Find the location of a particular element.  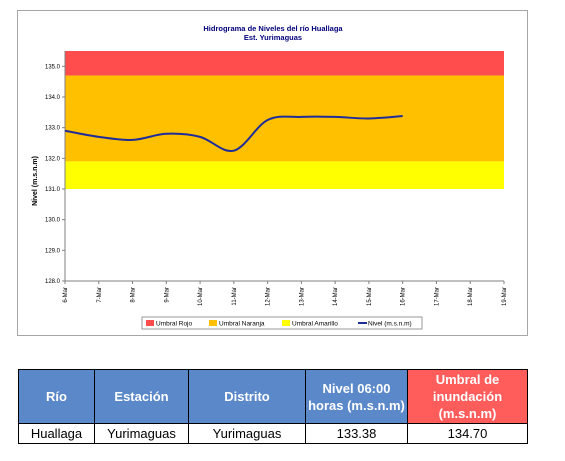

y-tick-label-0: 128.0 is located at coordinates (53, 282).